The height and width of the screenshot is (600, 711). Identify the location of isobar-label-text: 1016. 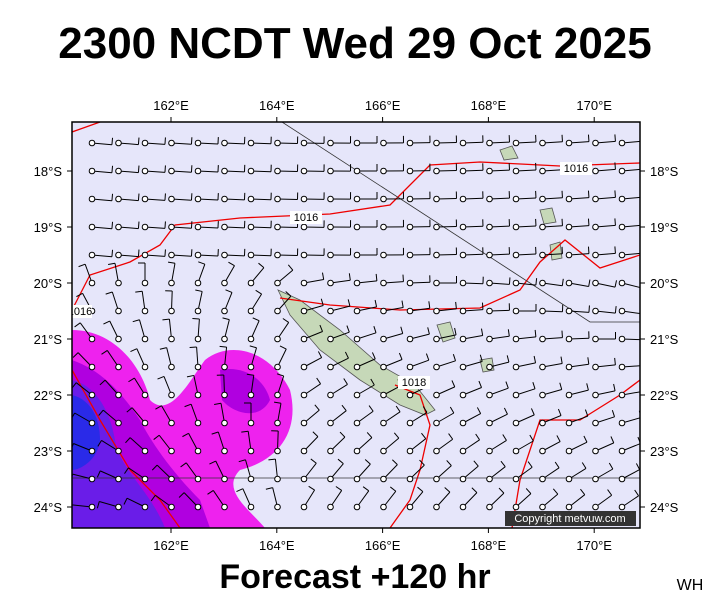
(576, 169).